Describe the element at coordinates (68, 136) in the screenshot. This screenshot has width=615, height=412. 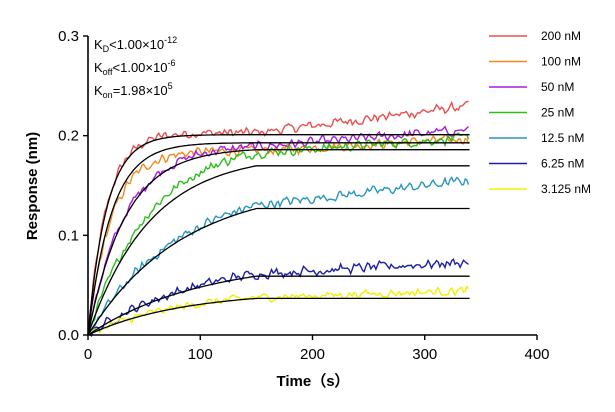
I see `y-tick-label: 0.2` at that location.